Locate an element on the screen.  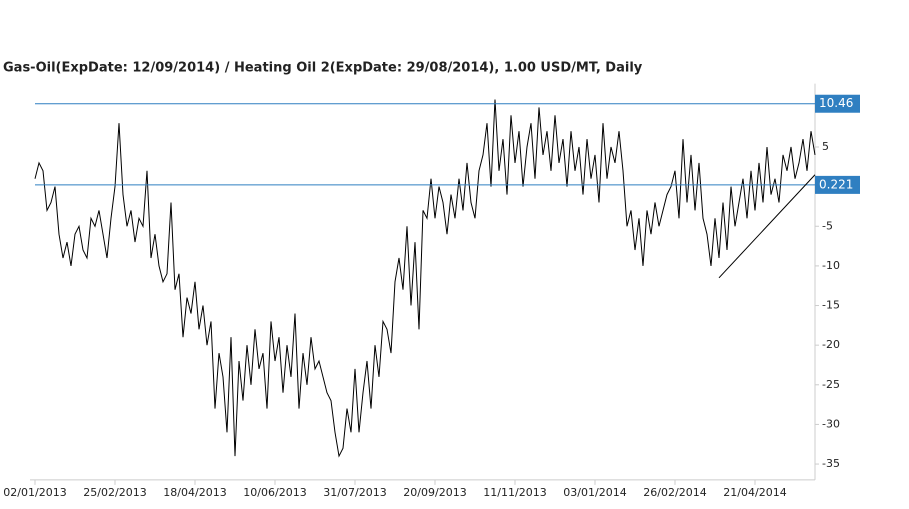
x-tick-label: 21/04/2014 is located at coordinates (754, 492).